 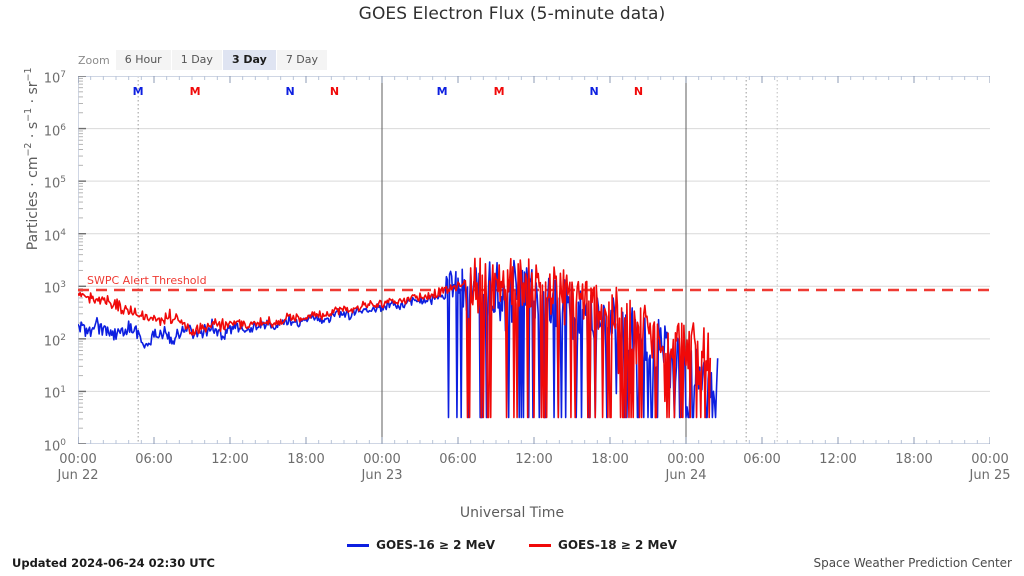 I want to click on x-axis-title: Universal Time, so click(x=512, y=513).